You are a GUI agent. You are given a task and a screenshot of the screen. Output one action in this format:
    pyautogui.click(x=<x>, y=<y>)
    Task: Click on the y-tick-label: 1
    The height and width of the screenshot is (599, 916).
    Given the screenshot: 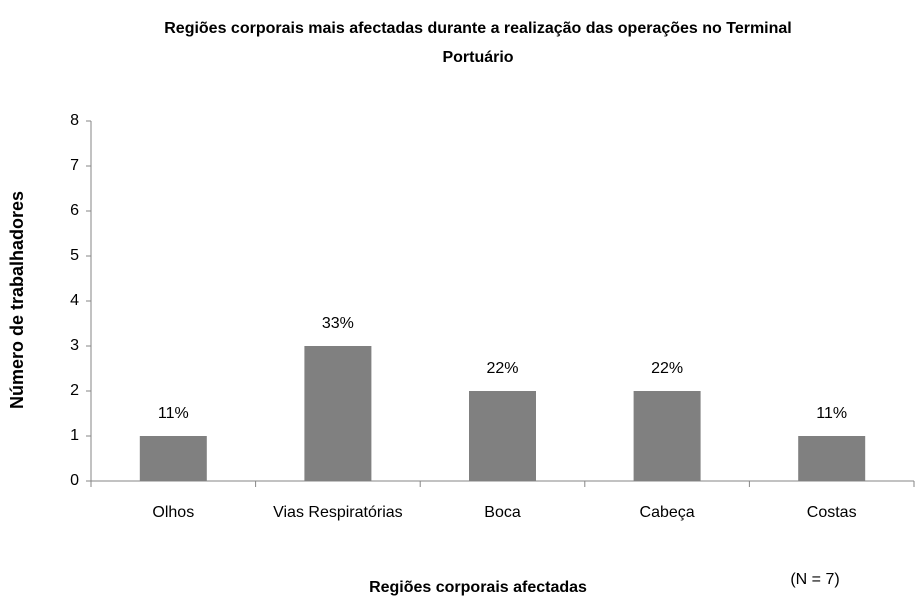 What is the action you would take?
    pyautogui.click(x=74, y=435)
    